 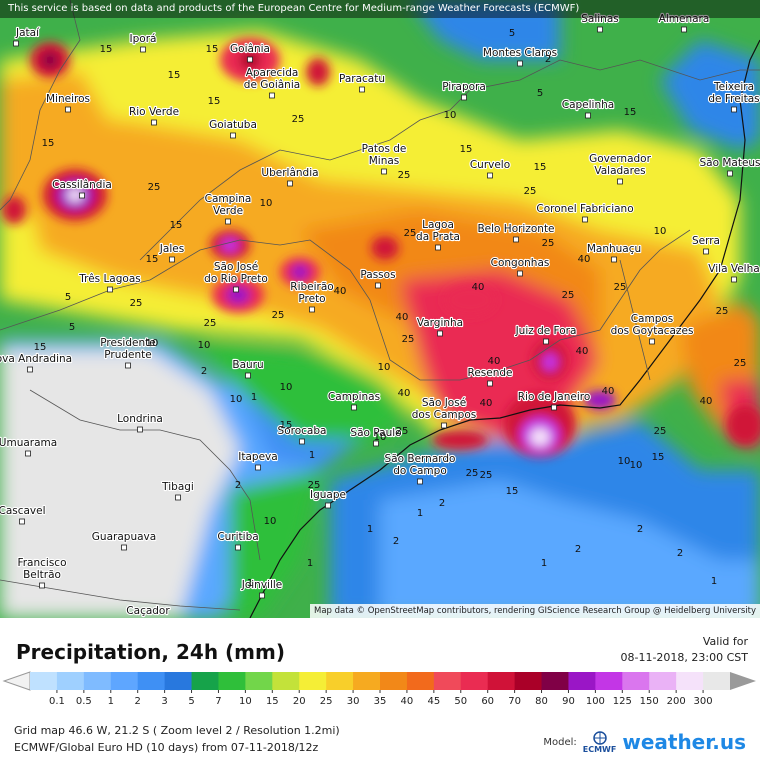 I want to click on city-label: de Freitas, so click(x=733, y=99).